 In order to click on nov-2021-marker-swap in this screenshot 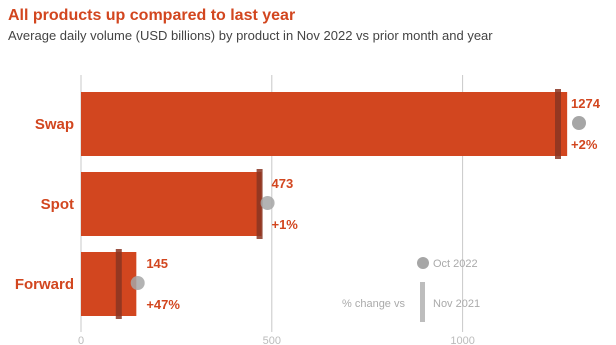, I will do `click(558, 124)`.